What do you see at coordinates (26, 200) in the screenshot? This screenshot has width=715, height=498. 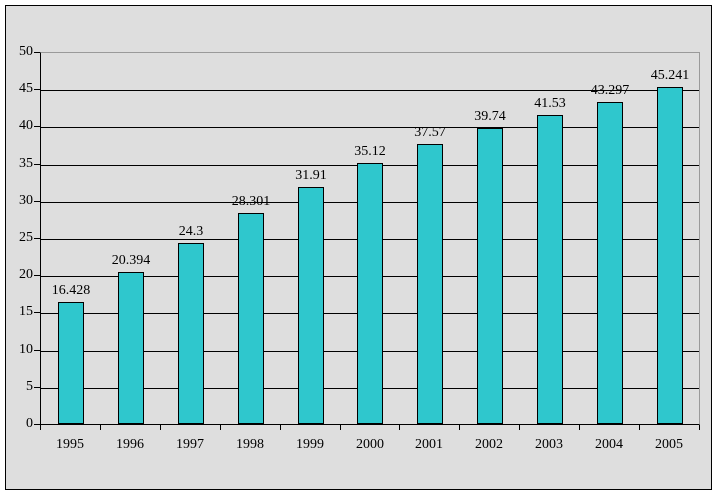 I see `y-axis-tick-label: 30` at bounding box center [26, 200].